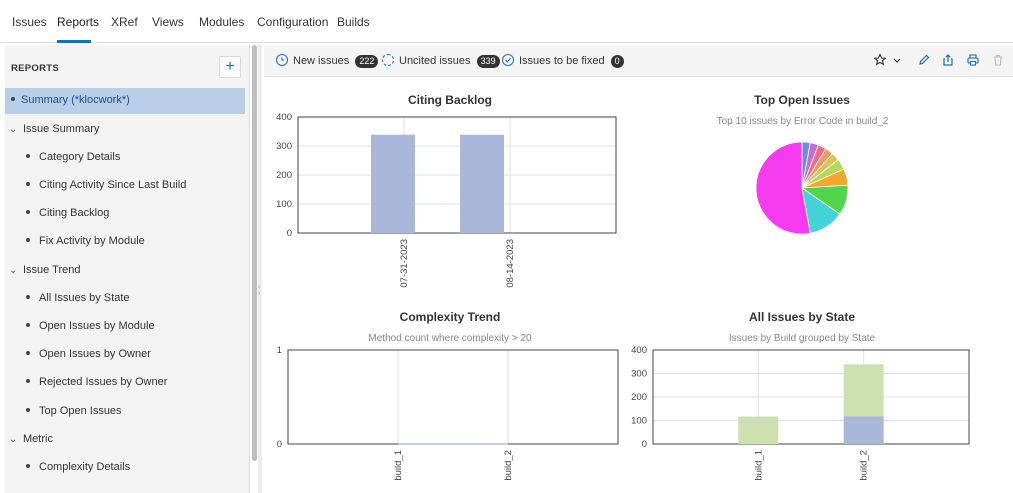  I want to click on refresh-icon, so click(388, 60).